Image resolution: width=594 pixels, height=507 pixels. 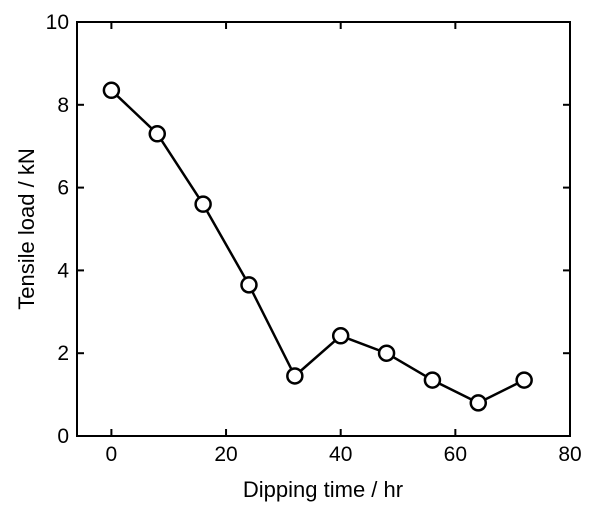 What do you see at coordinates (112, 454) in the screenshot?
I see `x-tick-label: 0` at bounding box center [112, 454].